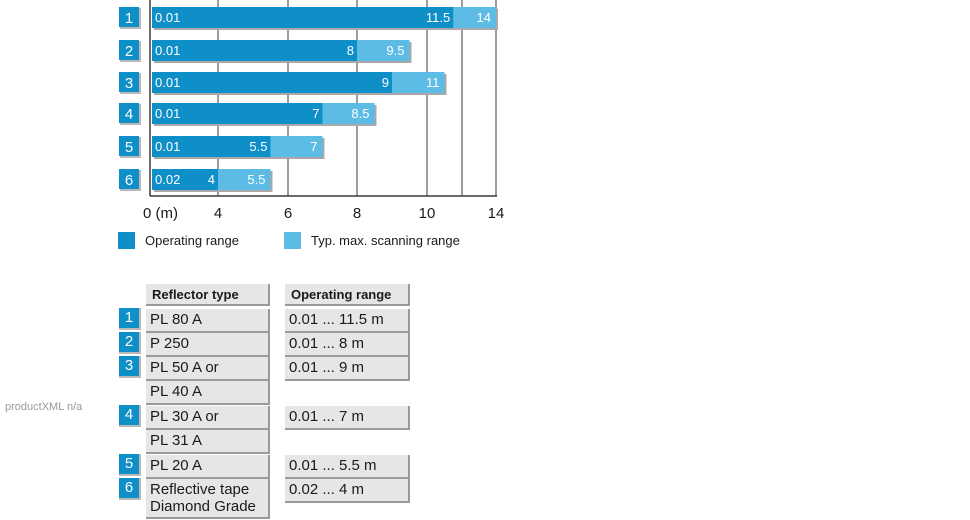 This screenshot has width=970, height=520. Describe the element at coordinates (208, 321) in the screenshot. I see `reflector-cell: PL 80 A` at that location.